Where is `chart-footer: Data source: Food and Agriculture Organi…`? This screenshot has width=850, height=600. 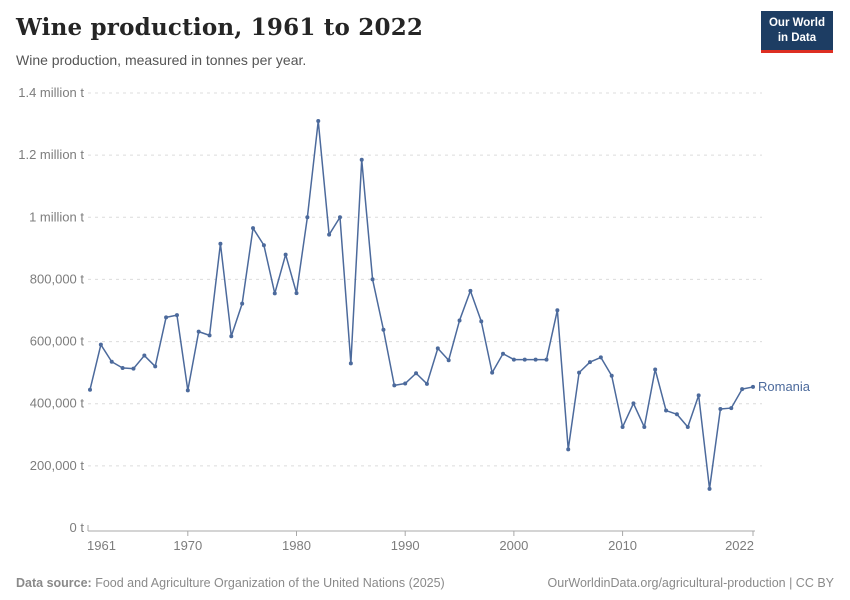
chart-footer: Data source: Food and Agriculture Organi… is located at coordinates (425, 583).